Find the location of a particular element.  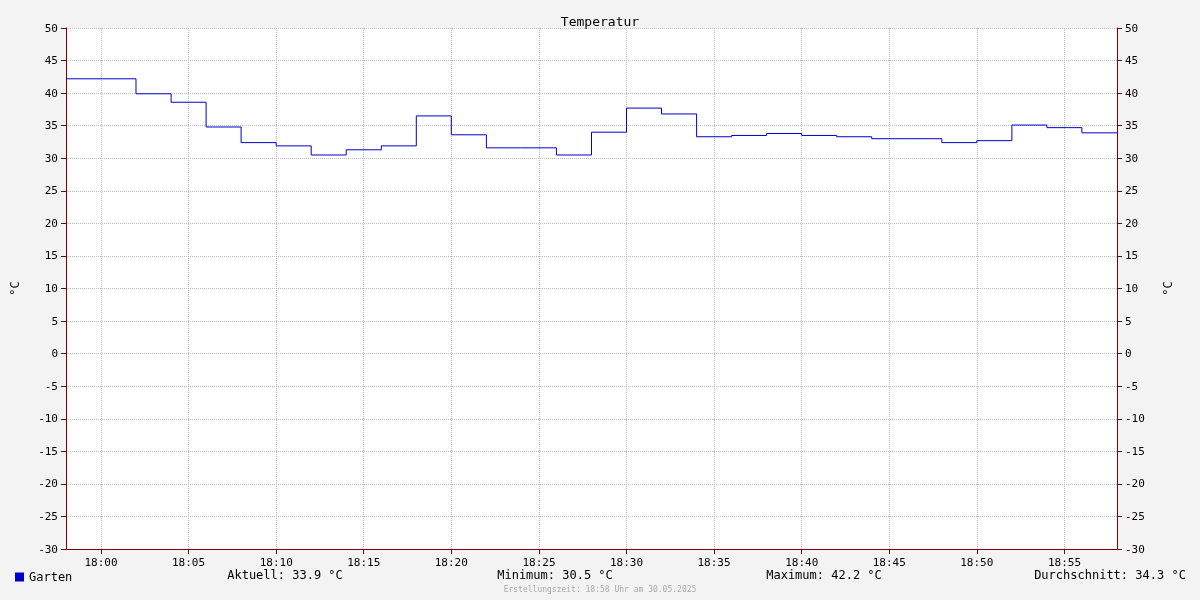

x-tick-label: 18:50 is located at coordinates (977, 562).